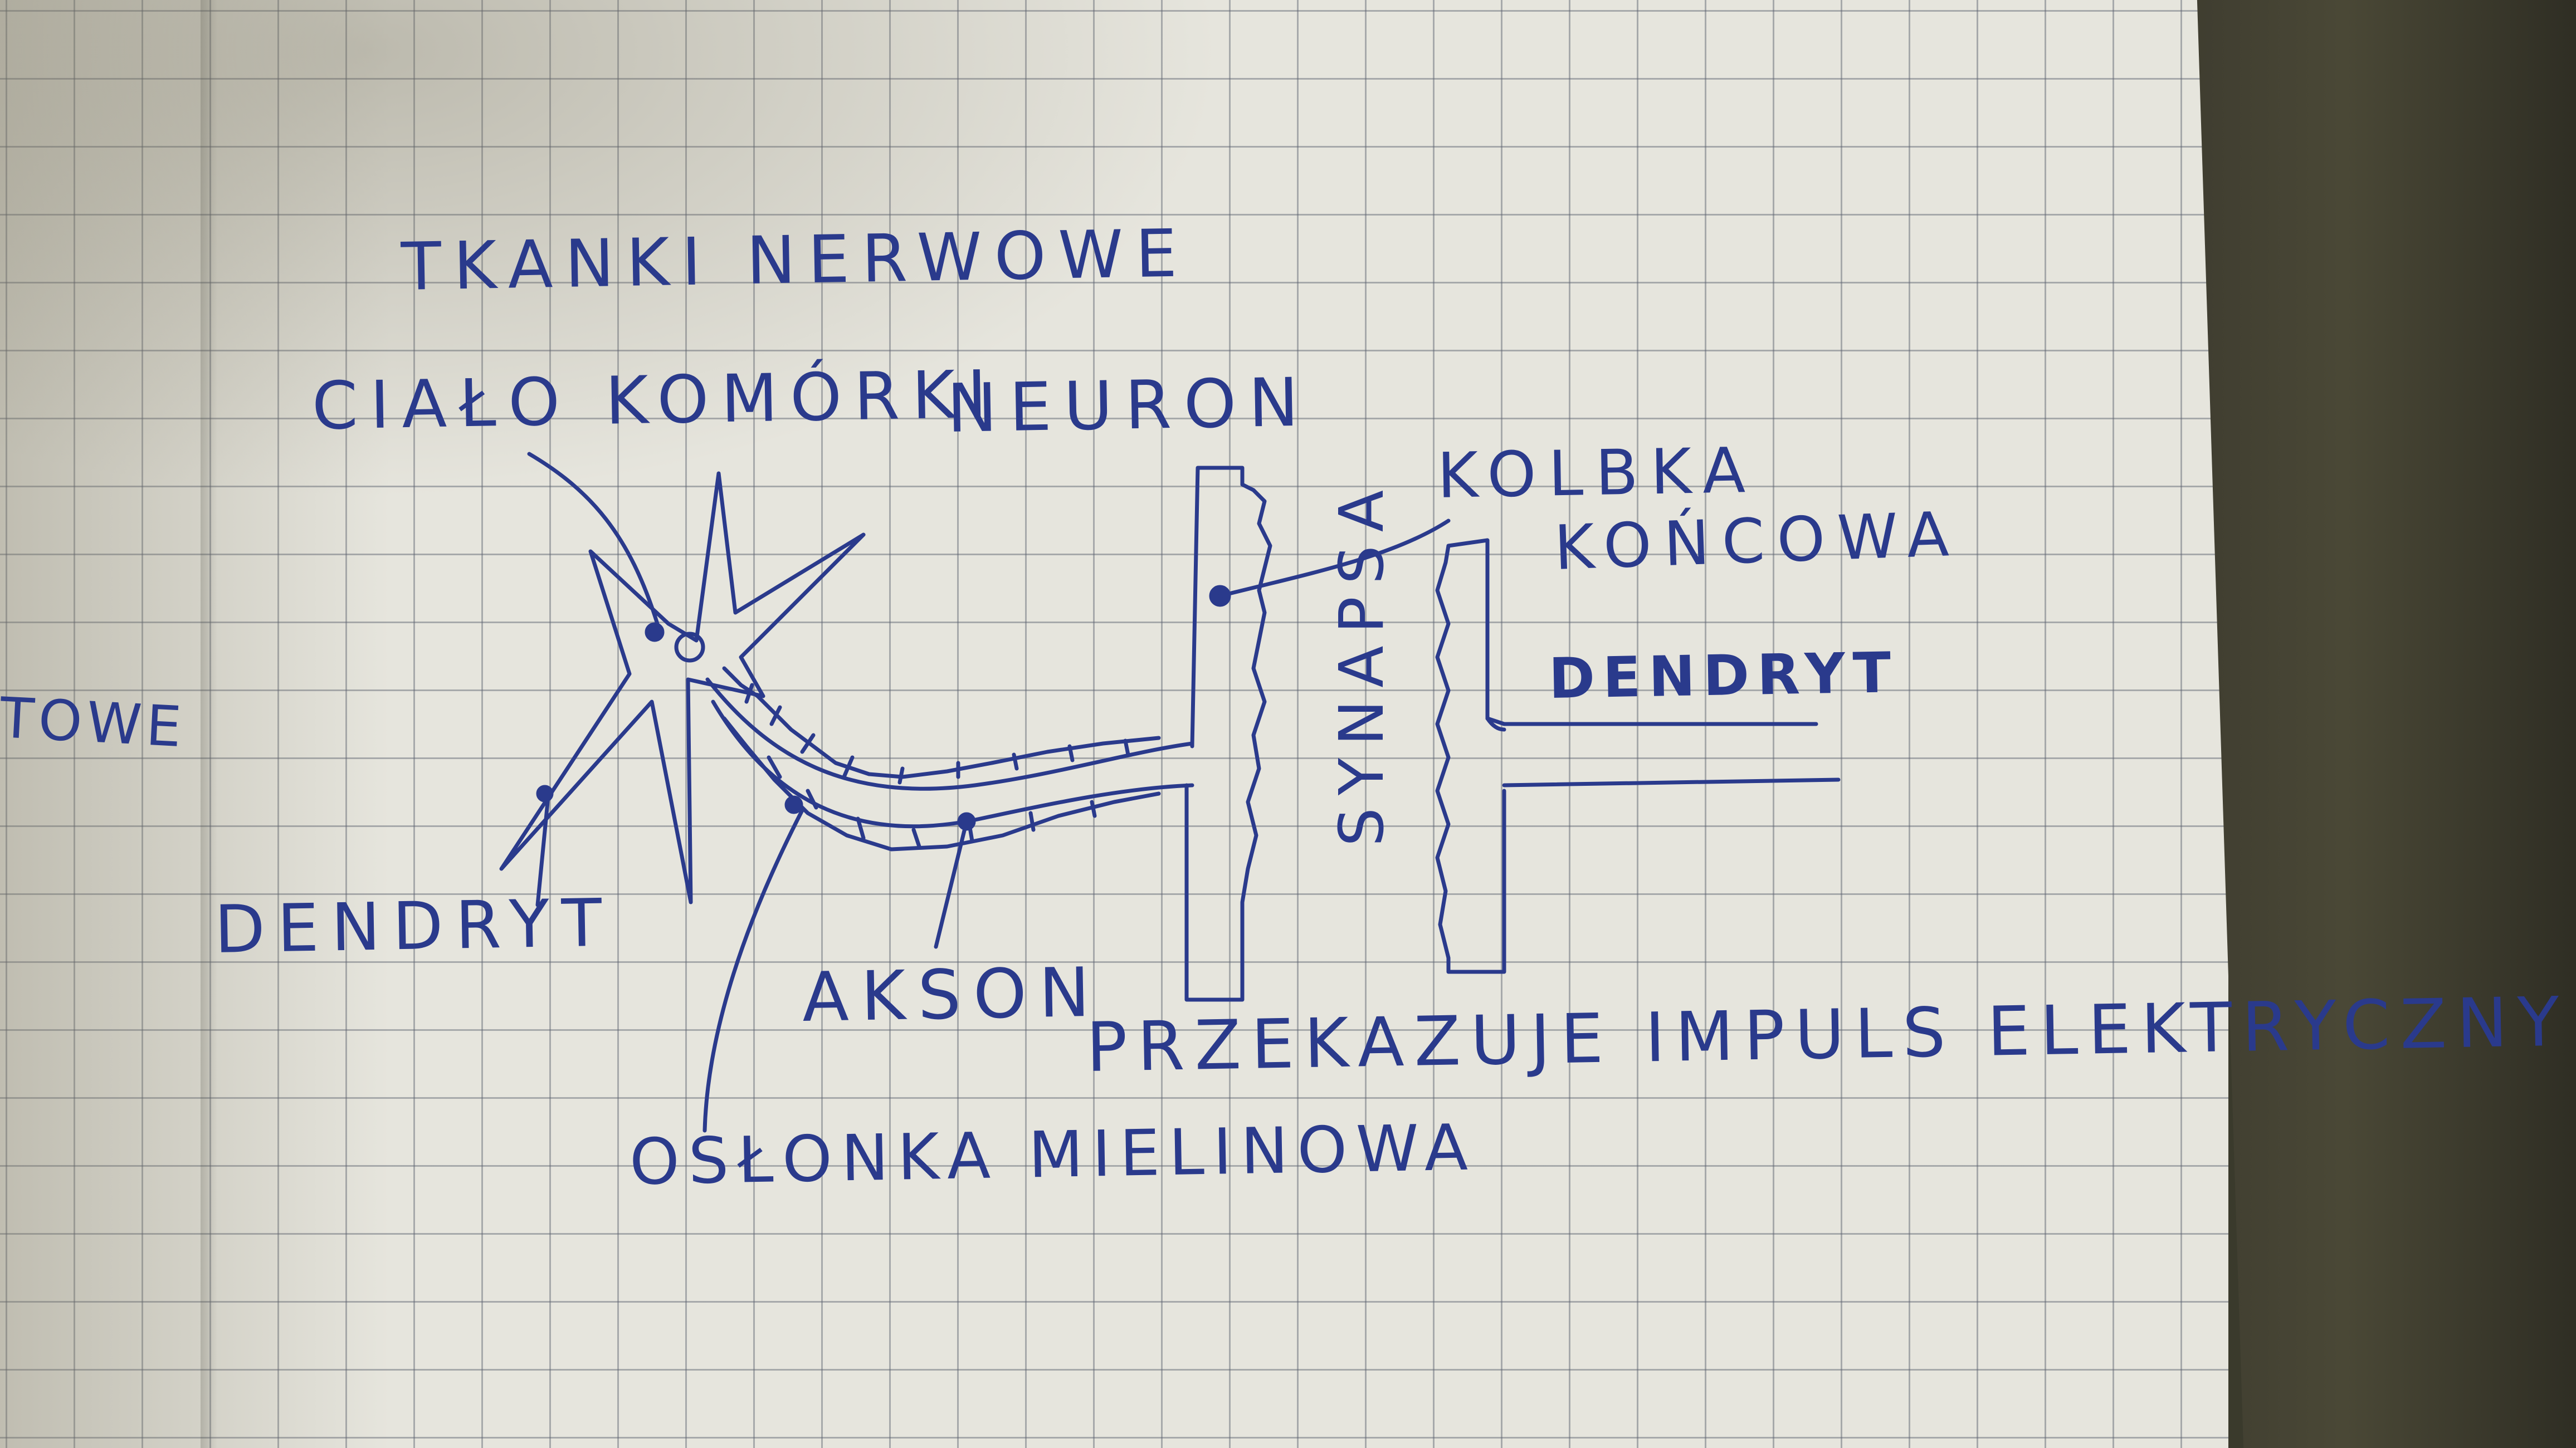 Image resolution: width=2576 pixels, height=1448 pixels. What do you see at coordinates (543, 848) in the screenshot?
I see `dendrite-left-leader` at bounding box center [543, 848].